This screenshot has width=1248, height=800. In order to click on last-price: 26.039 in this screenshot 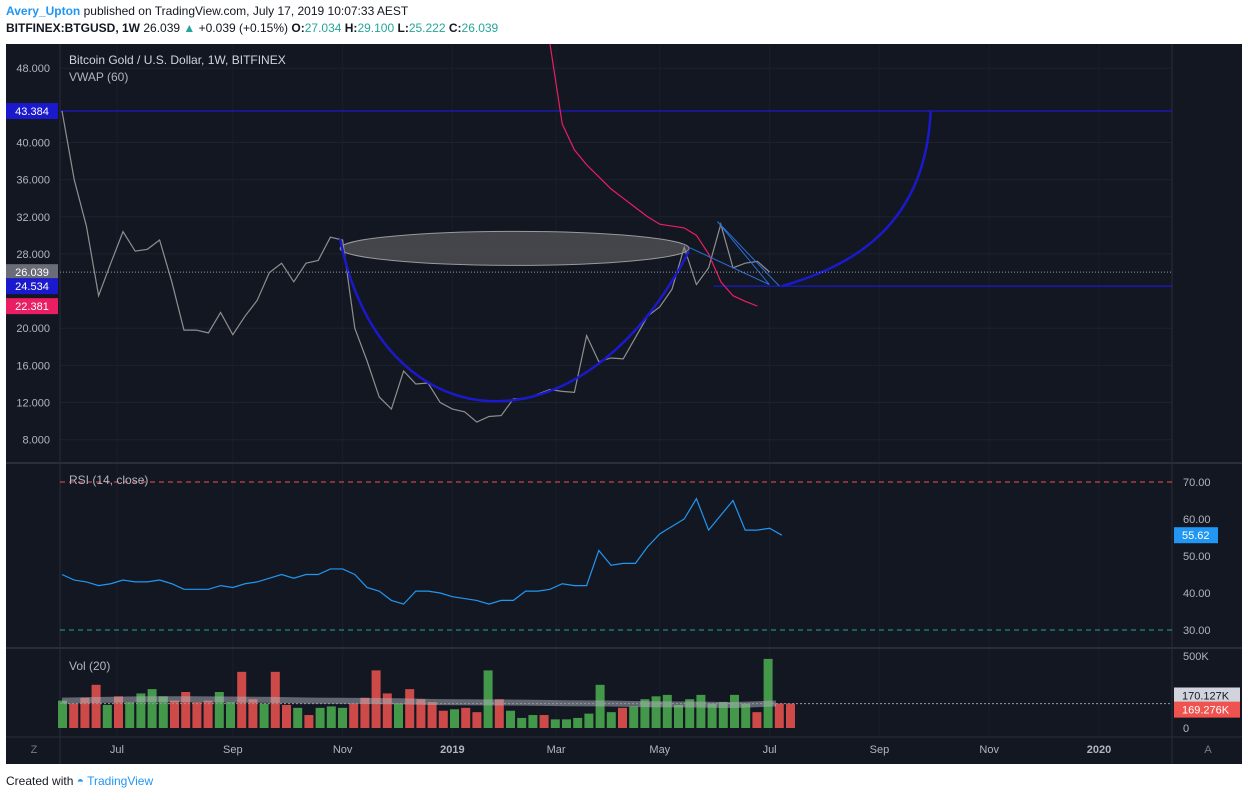, I will do `click(162, 28)`.